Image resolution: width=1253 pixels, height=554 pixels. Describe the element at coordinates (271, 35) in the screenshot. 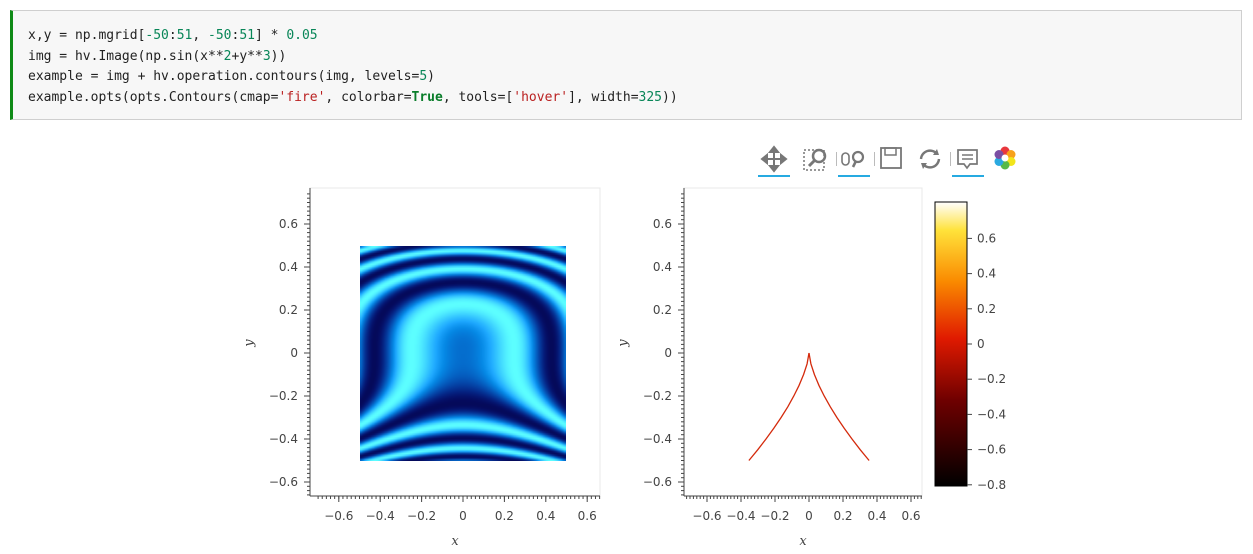

I see `code-token: ] *` at that location.